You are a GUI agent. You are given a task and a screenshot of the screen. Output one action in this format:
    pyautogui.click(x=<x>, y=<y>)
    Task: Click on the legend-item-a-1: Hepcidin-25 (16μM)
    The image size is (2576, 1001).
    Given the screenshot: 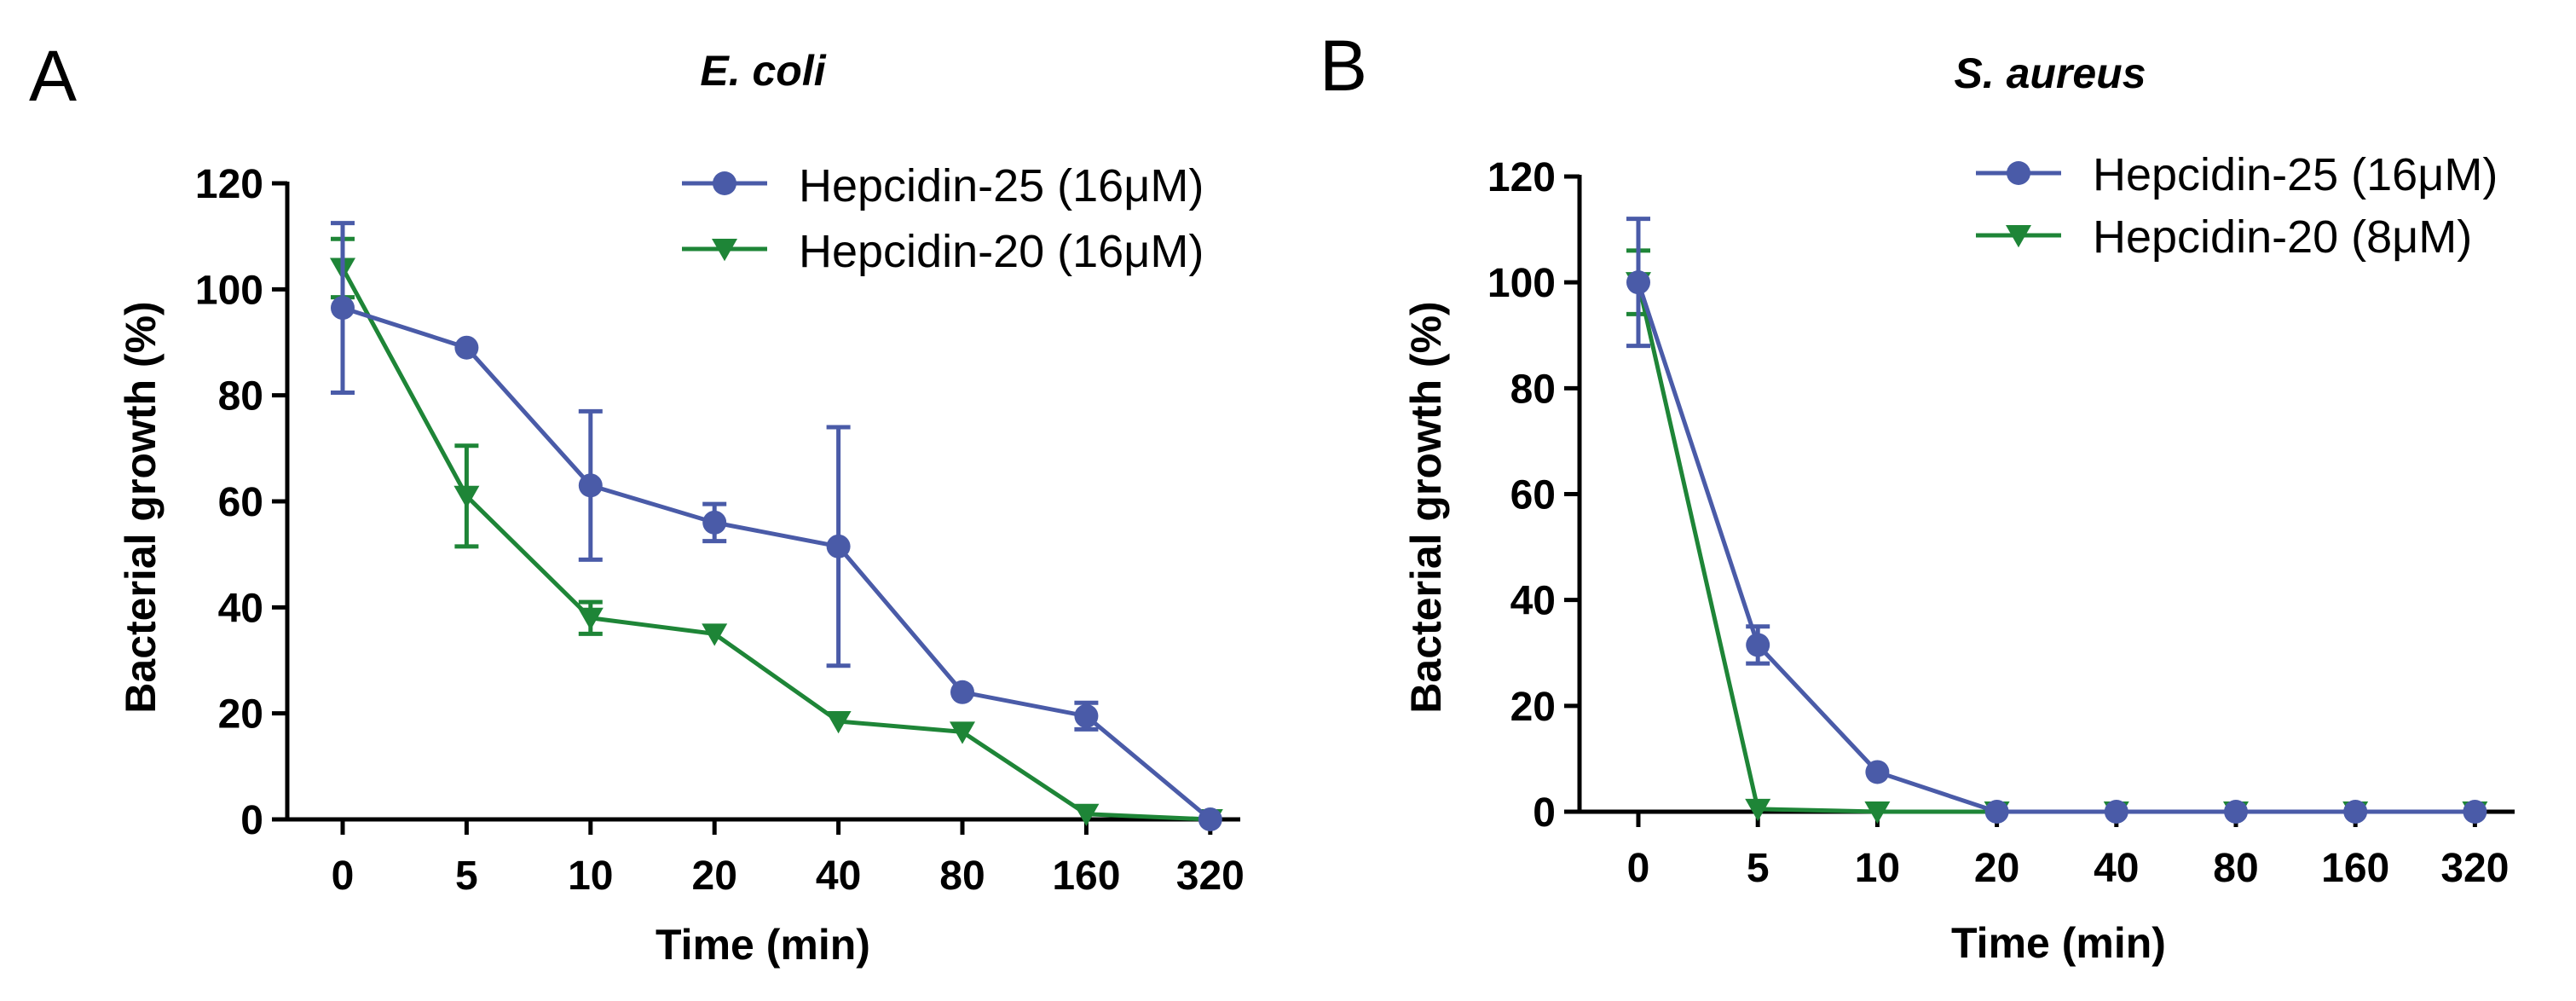 What is the action you would take?
    pyautogui.click(x=943, y=185)
    